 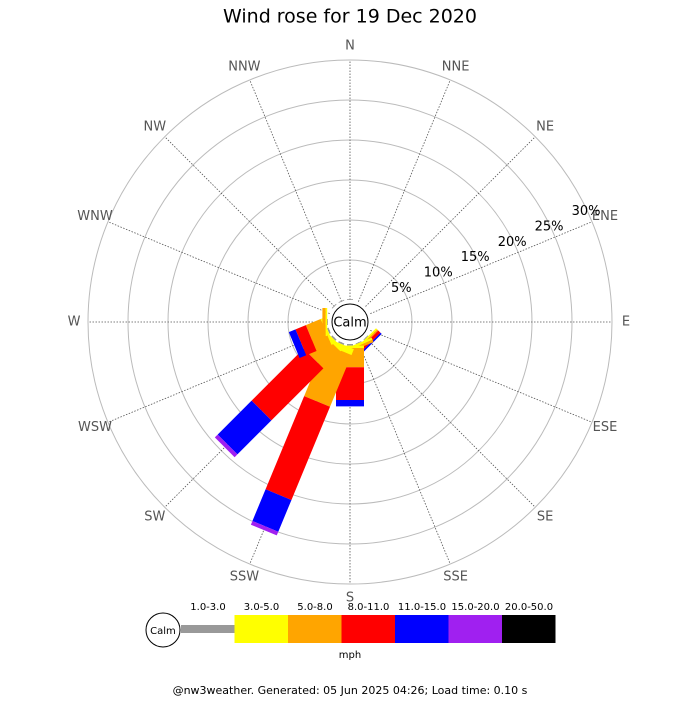 What do you see at coordinates (95, 216) in the screenshot?
I see `direction-label: WNW` at bounding box center [95, 216].